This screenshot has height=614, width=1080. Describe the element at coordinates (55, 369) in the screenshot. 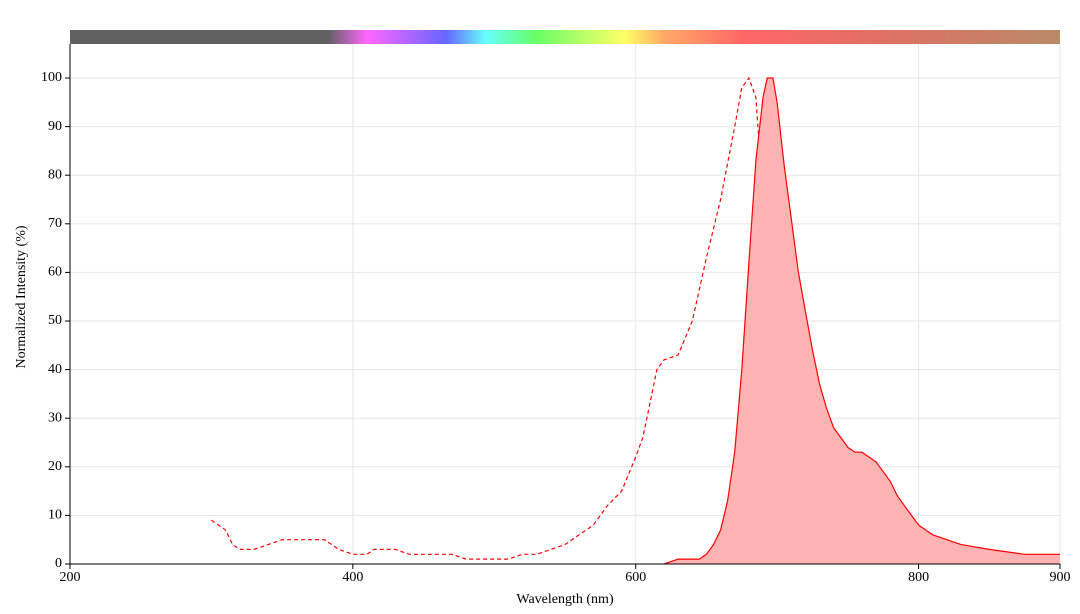

I see `y-tick-label: 40` at that location.